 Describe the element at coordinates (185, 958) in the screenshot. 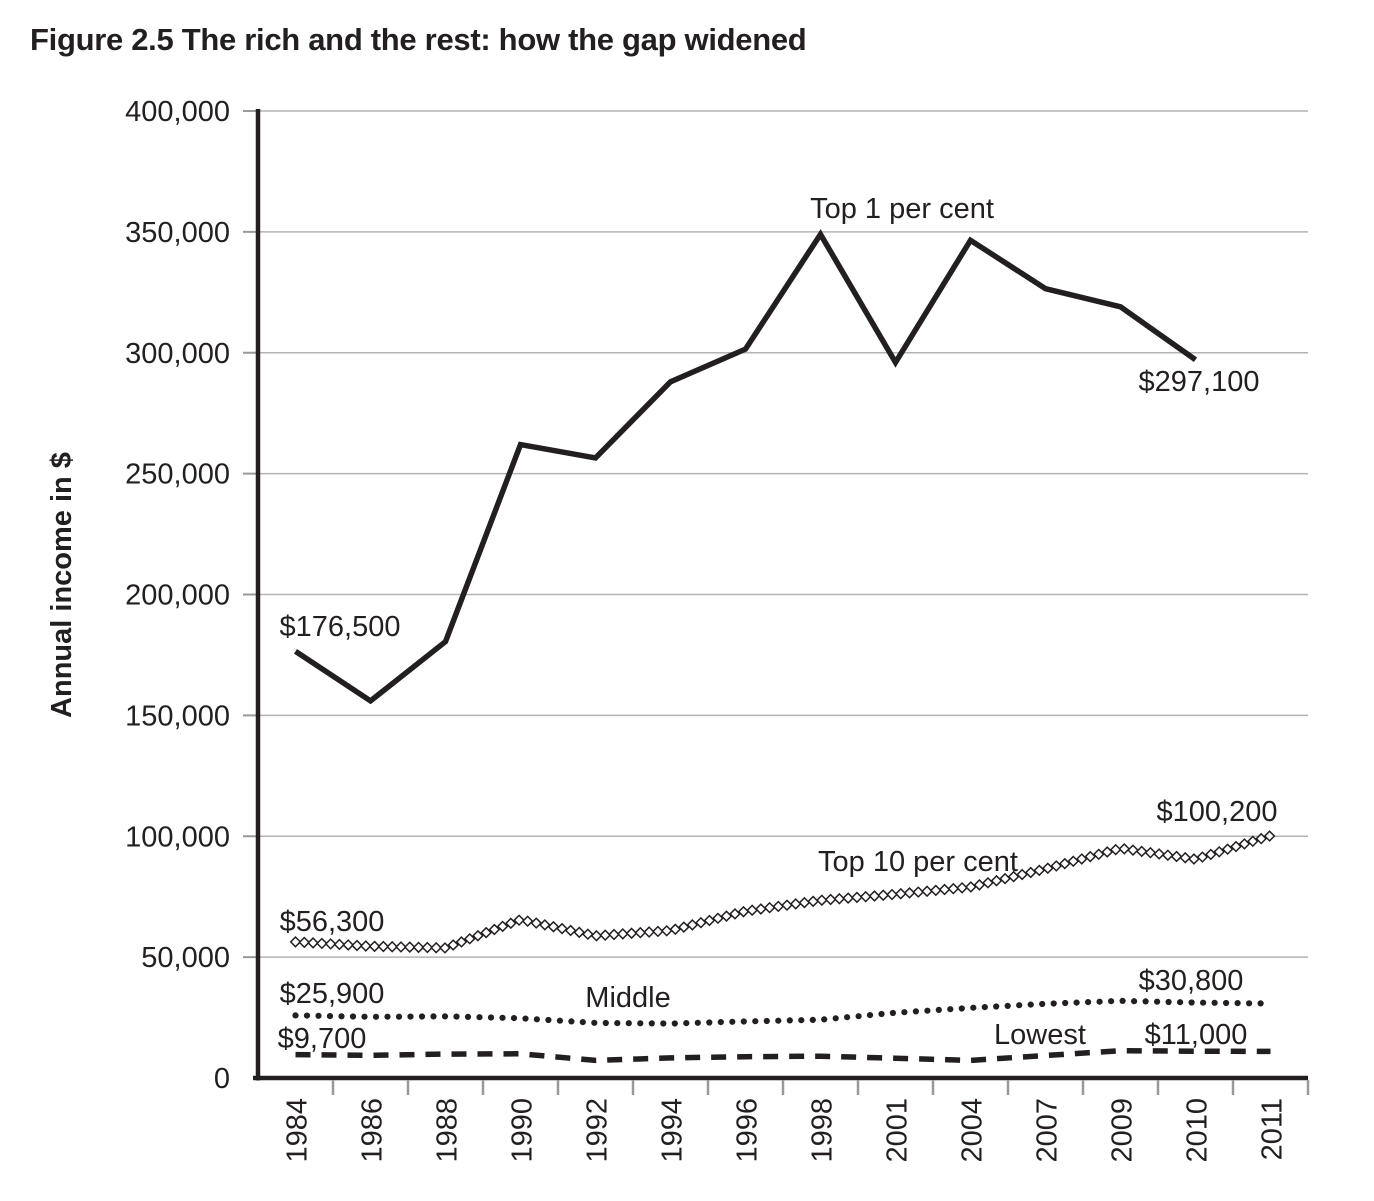

I see `y-tick-label: 50,000` at that location.